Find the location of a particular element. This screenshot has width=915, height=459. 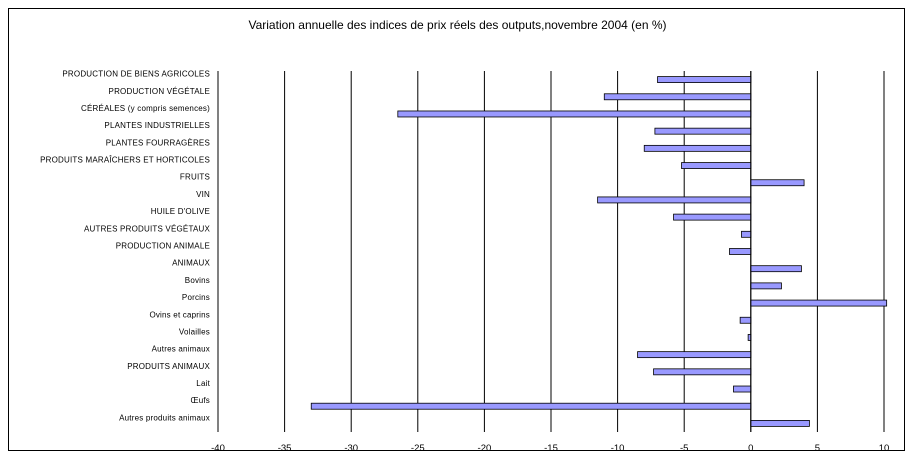

x-tick-label: -25 is located at coordinates (418, 448).